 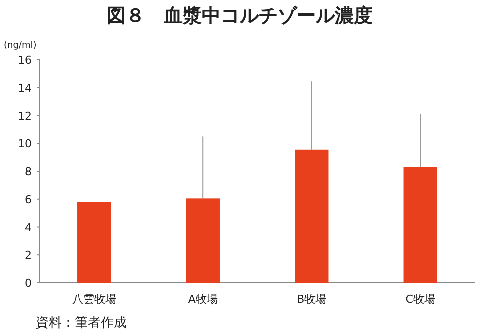 I want to click on x-tick-label: 八雲牧場, so click(x=94, y=299).